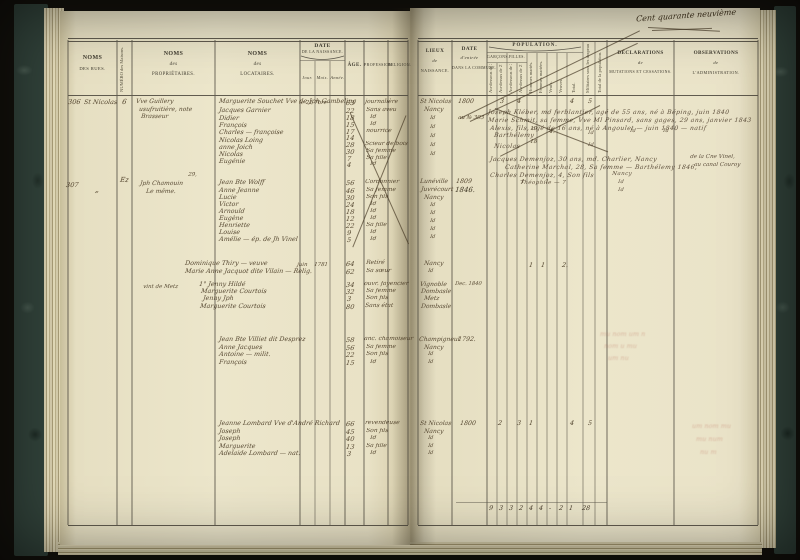  I want to click on header-noms-proprietaires-3: PROPRIÉTAIRES., so click(173, 74).